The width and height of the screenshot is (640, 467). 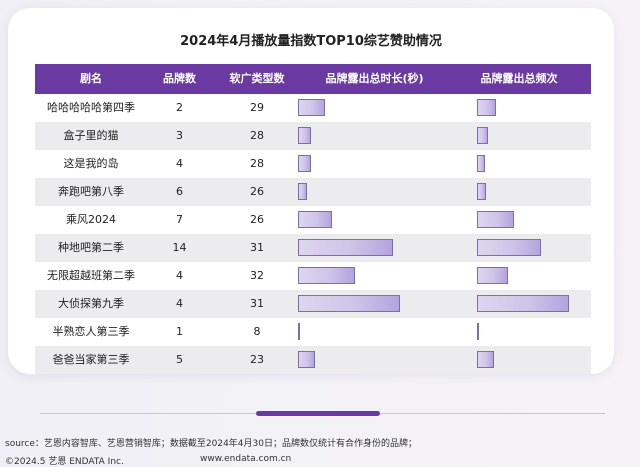 I want to click on table-row: 哈哈哈哈哈第四季 2 29, so click(x=313, y=108).